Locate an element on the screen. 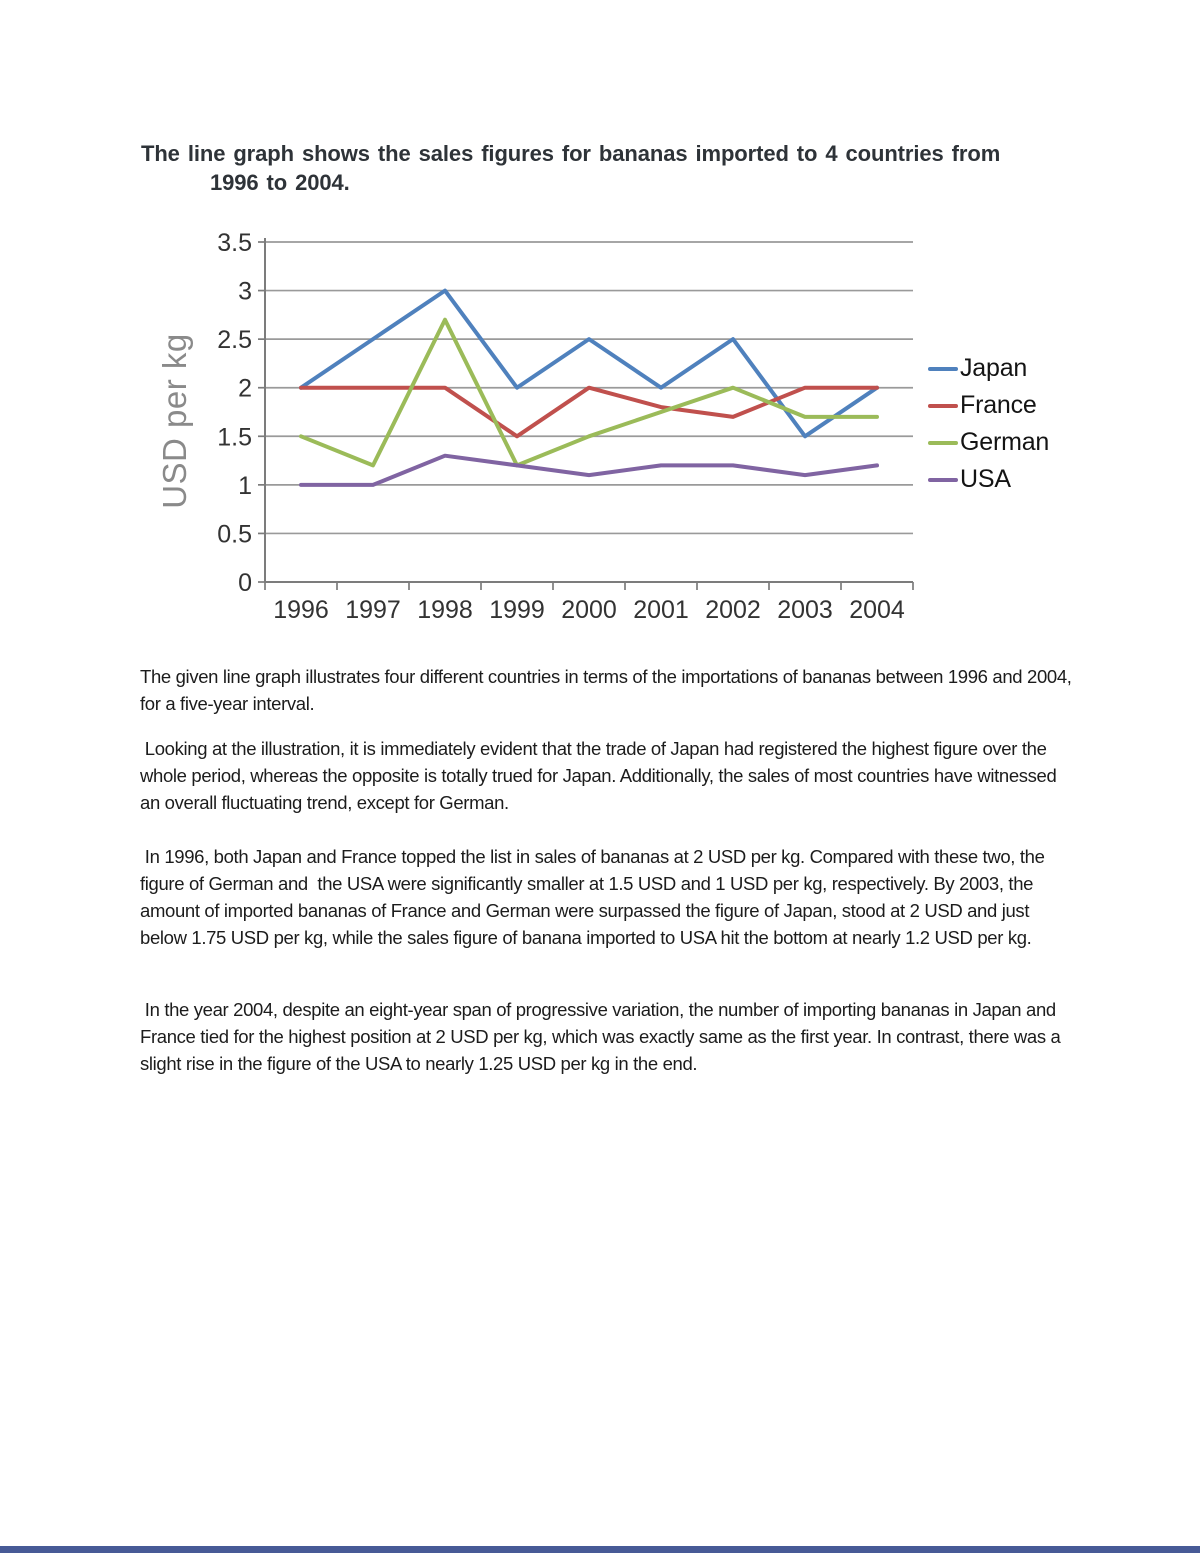 This screenshot has width=1200, height=1553. y-axis-tick-label: 3 is located at coordinates (245, 292).